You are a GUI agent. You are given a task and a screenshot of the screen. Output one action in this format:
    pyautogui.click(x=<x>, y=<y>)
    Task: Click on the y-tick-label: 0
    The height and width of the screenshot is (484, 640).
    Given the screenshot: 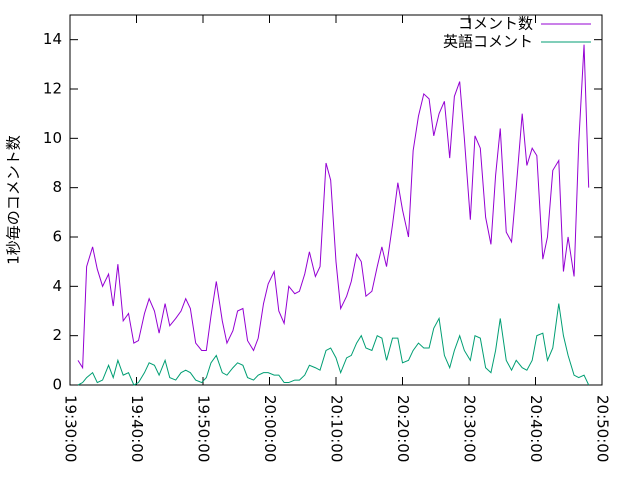 What is the action you would take?
    pyautogui.click(x=57, y=385)
    